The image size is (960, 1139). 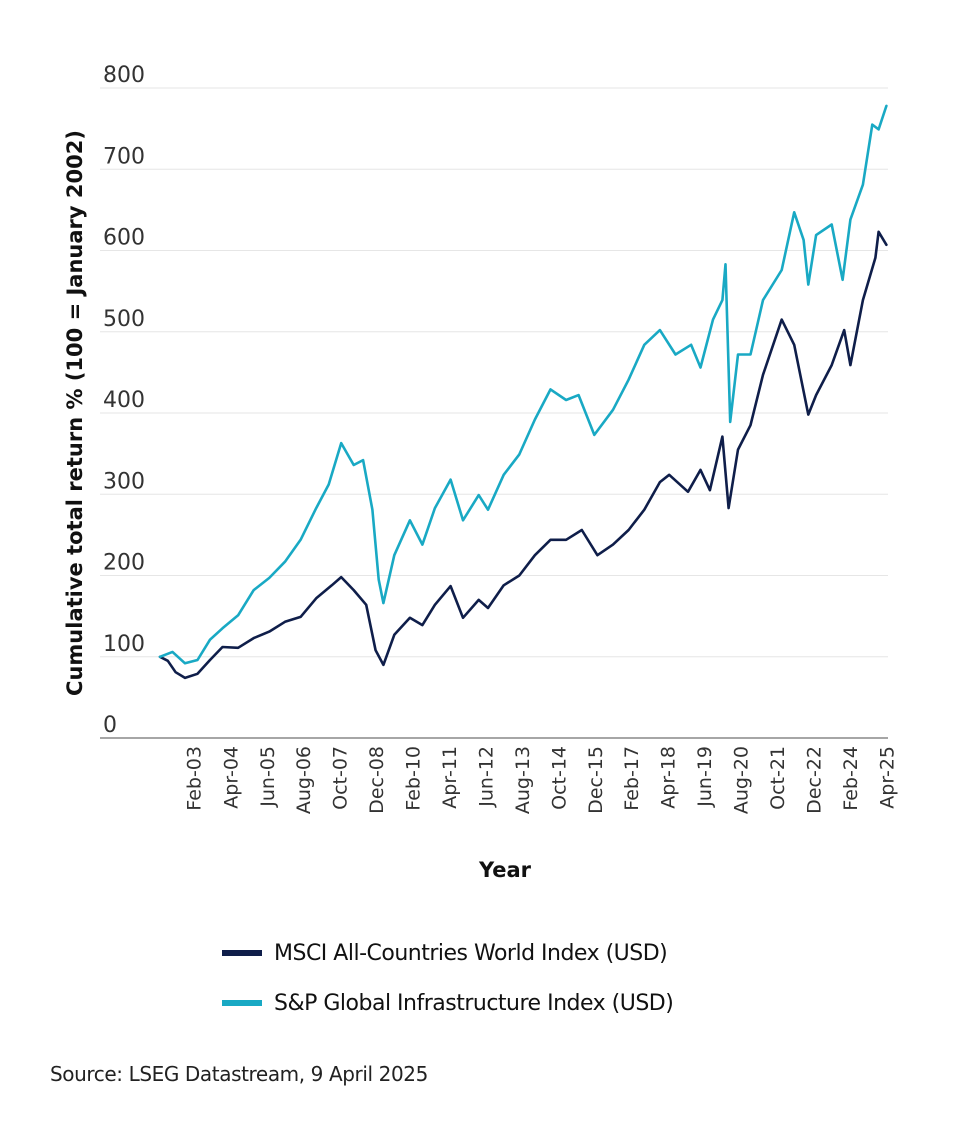 What do you see at coordinates (632, 778) in the screenshot?
I see `x-tick-label: Feb-17` at bounding box center [632, 778].